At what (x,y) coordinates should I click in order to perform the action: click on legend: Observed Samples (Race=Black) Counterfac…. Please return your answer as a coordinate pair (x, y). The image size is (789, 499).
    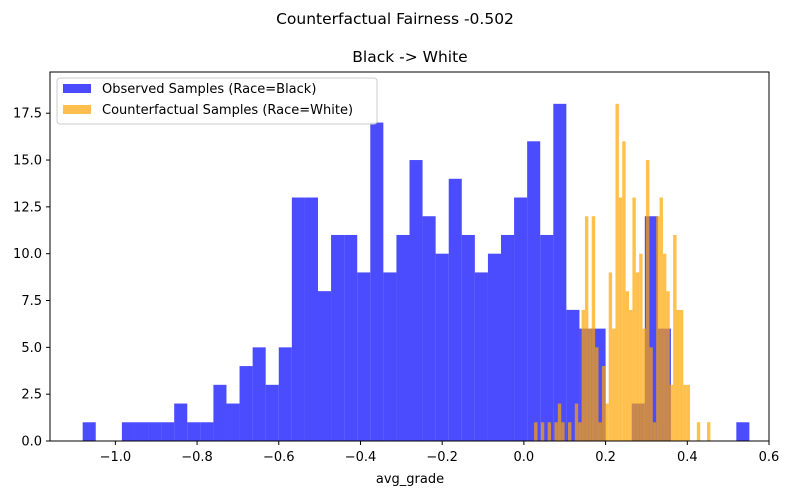
    Looking at the image, I should click on (217, 101).